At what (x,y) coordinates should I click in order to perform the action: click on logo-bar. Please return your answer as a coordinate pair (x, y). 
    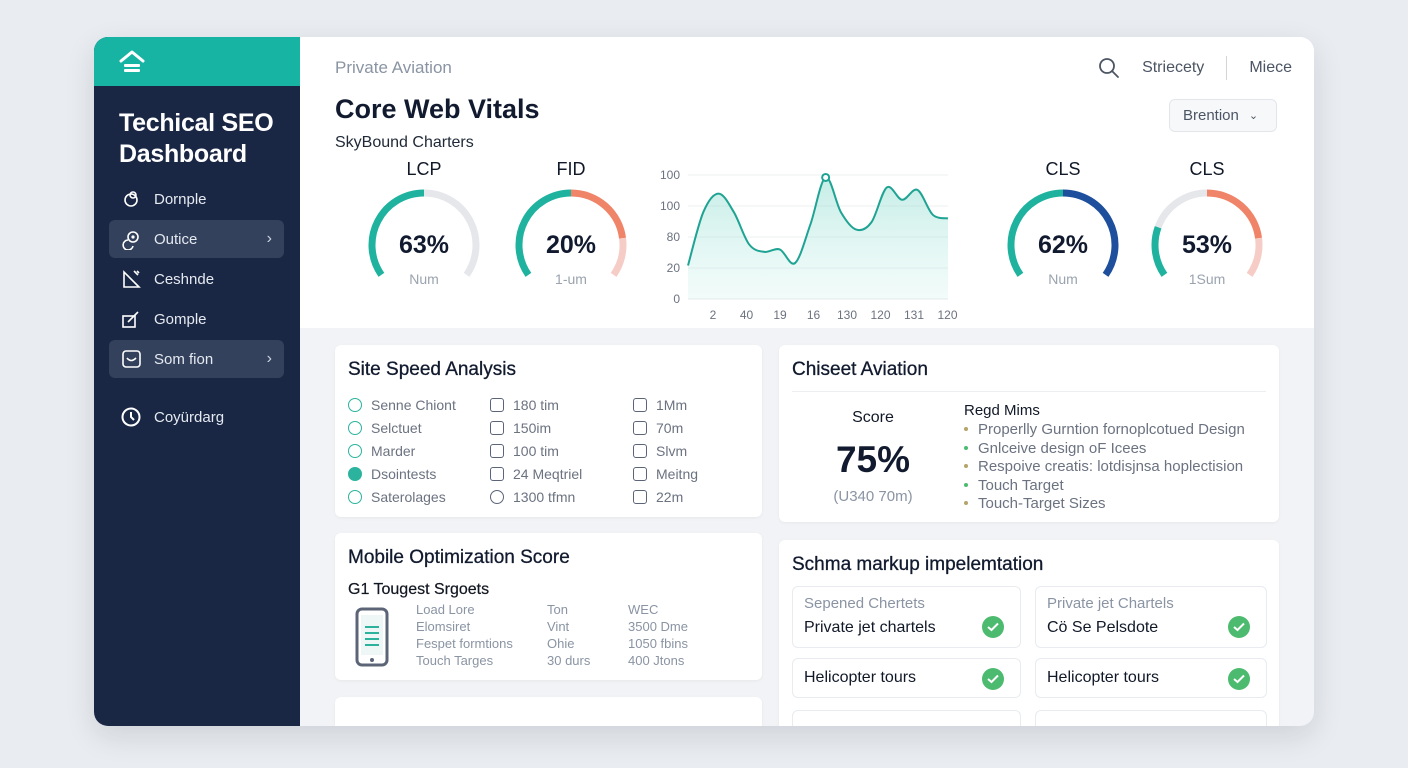
    Looking at the image, I should click on (197, 61).